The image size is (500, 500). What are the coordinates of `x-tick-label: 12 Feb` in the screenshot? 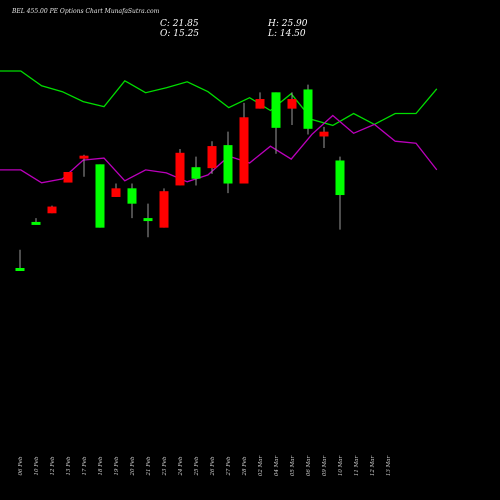 It's located at (53, 466).